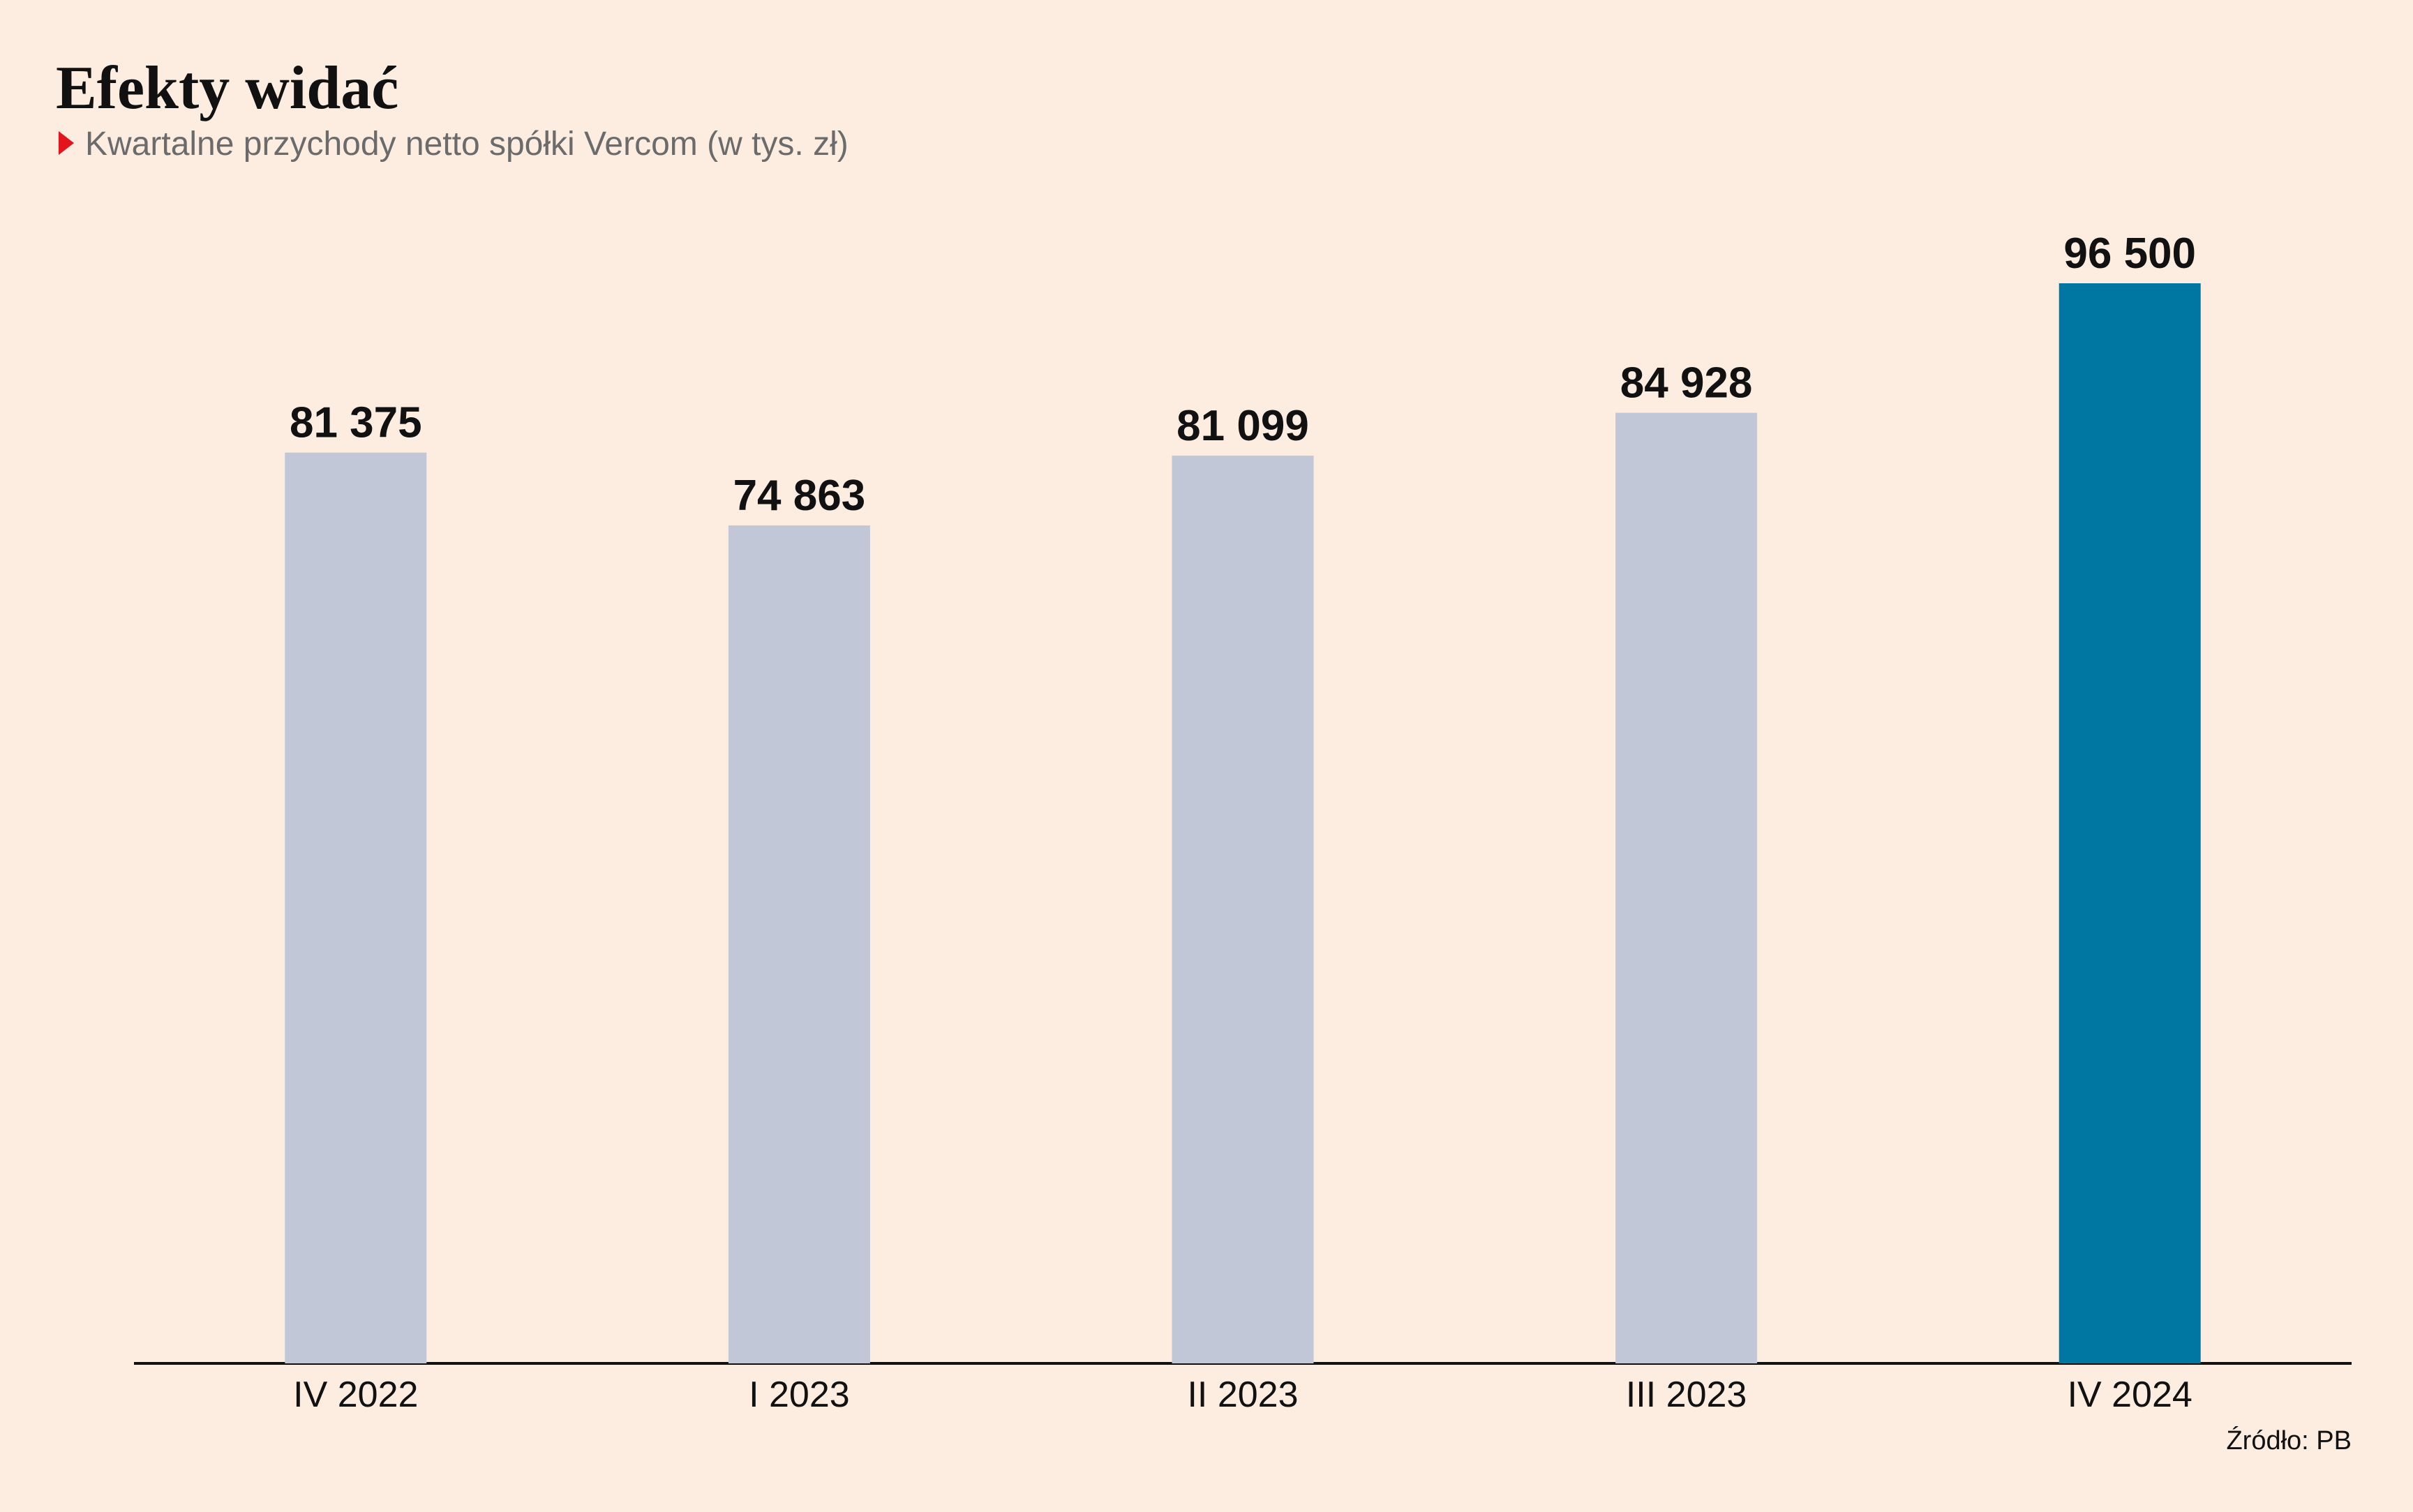  I want to click on value-label: 81 099, so click(1242, 426).